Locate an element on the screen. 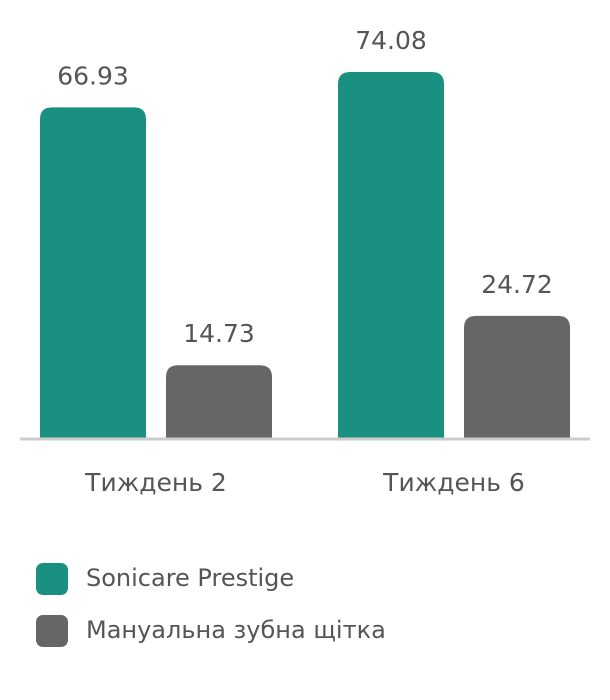 The image size is (610, 700). legend-label: Мануальна зубна щітка is located at coordinates (236, 630).